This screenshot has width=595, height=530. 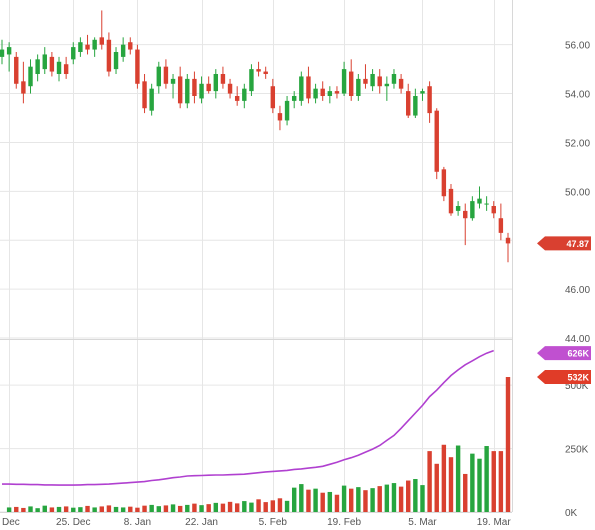 I want to click on last-price-tag-label: 47.87, so click(x=577, y=244).